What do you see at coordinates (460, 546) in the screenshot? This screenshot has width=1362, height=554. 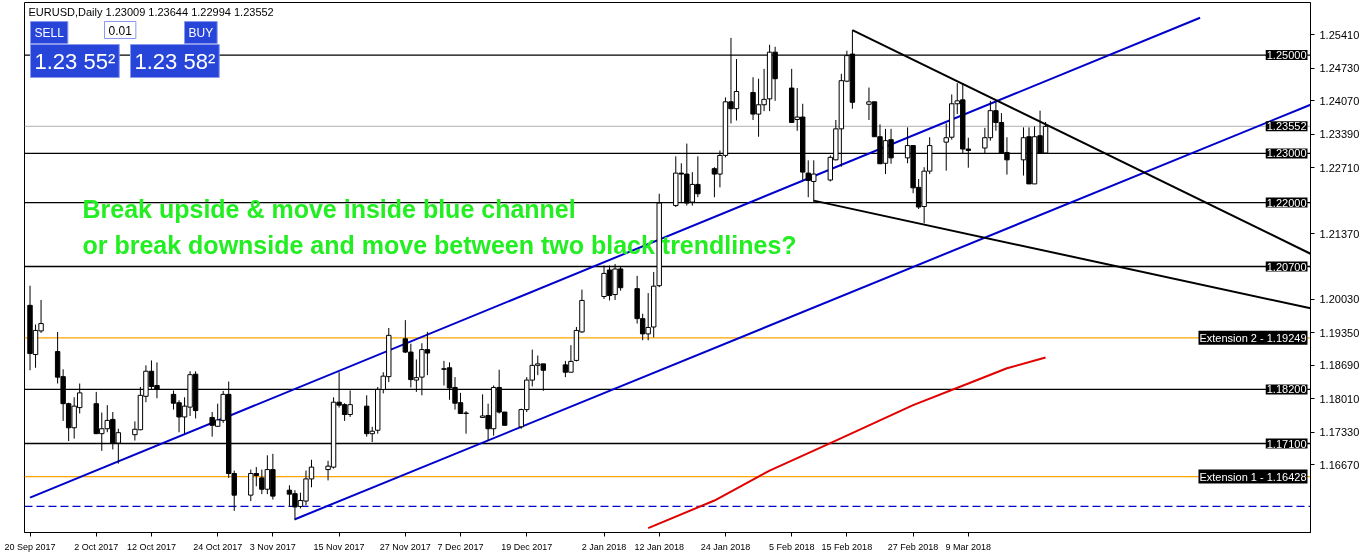 I see `x-tick-label: 7 Dec 2017` at bounding box center [460, 546].